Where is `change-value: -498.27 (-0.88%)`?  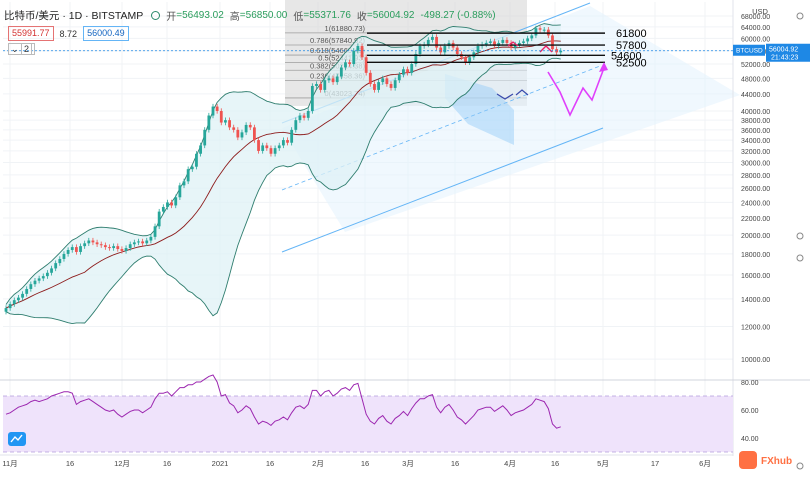 change-value: -498.27 (-0.88%) is located at coordinates (458, 15).